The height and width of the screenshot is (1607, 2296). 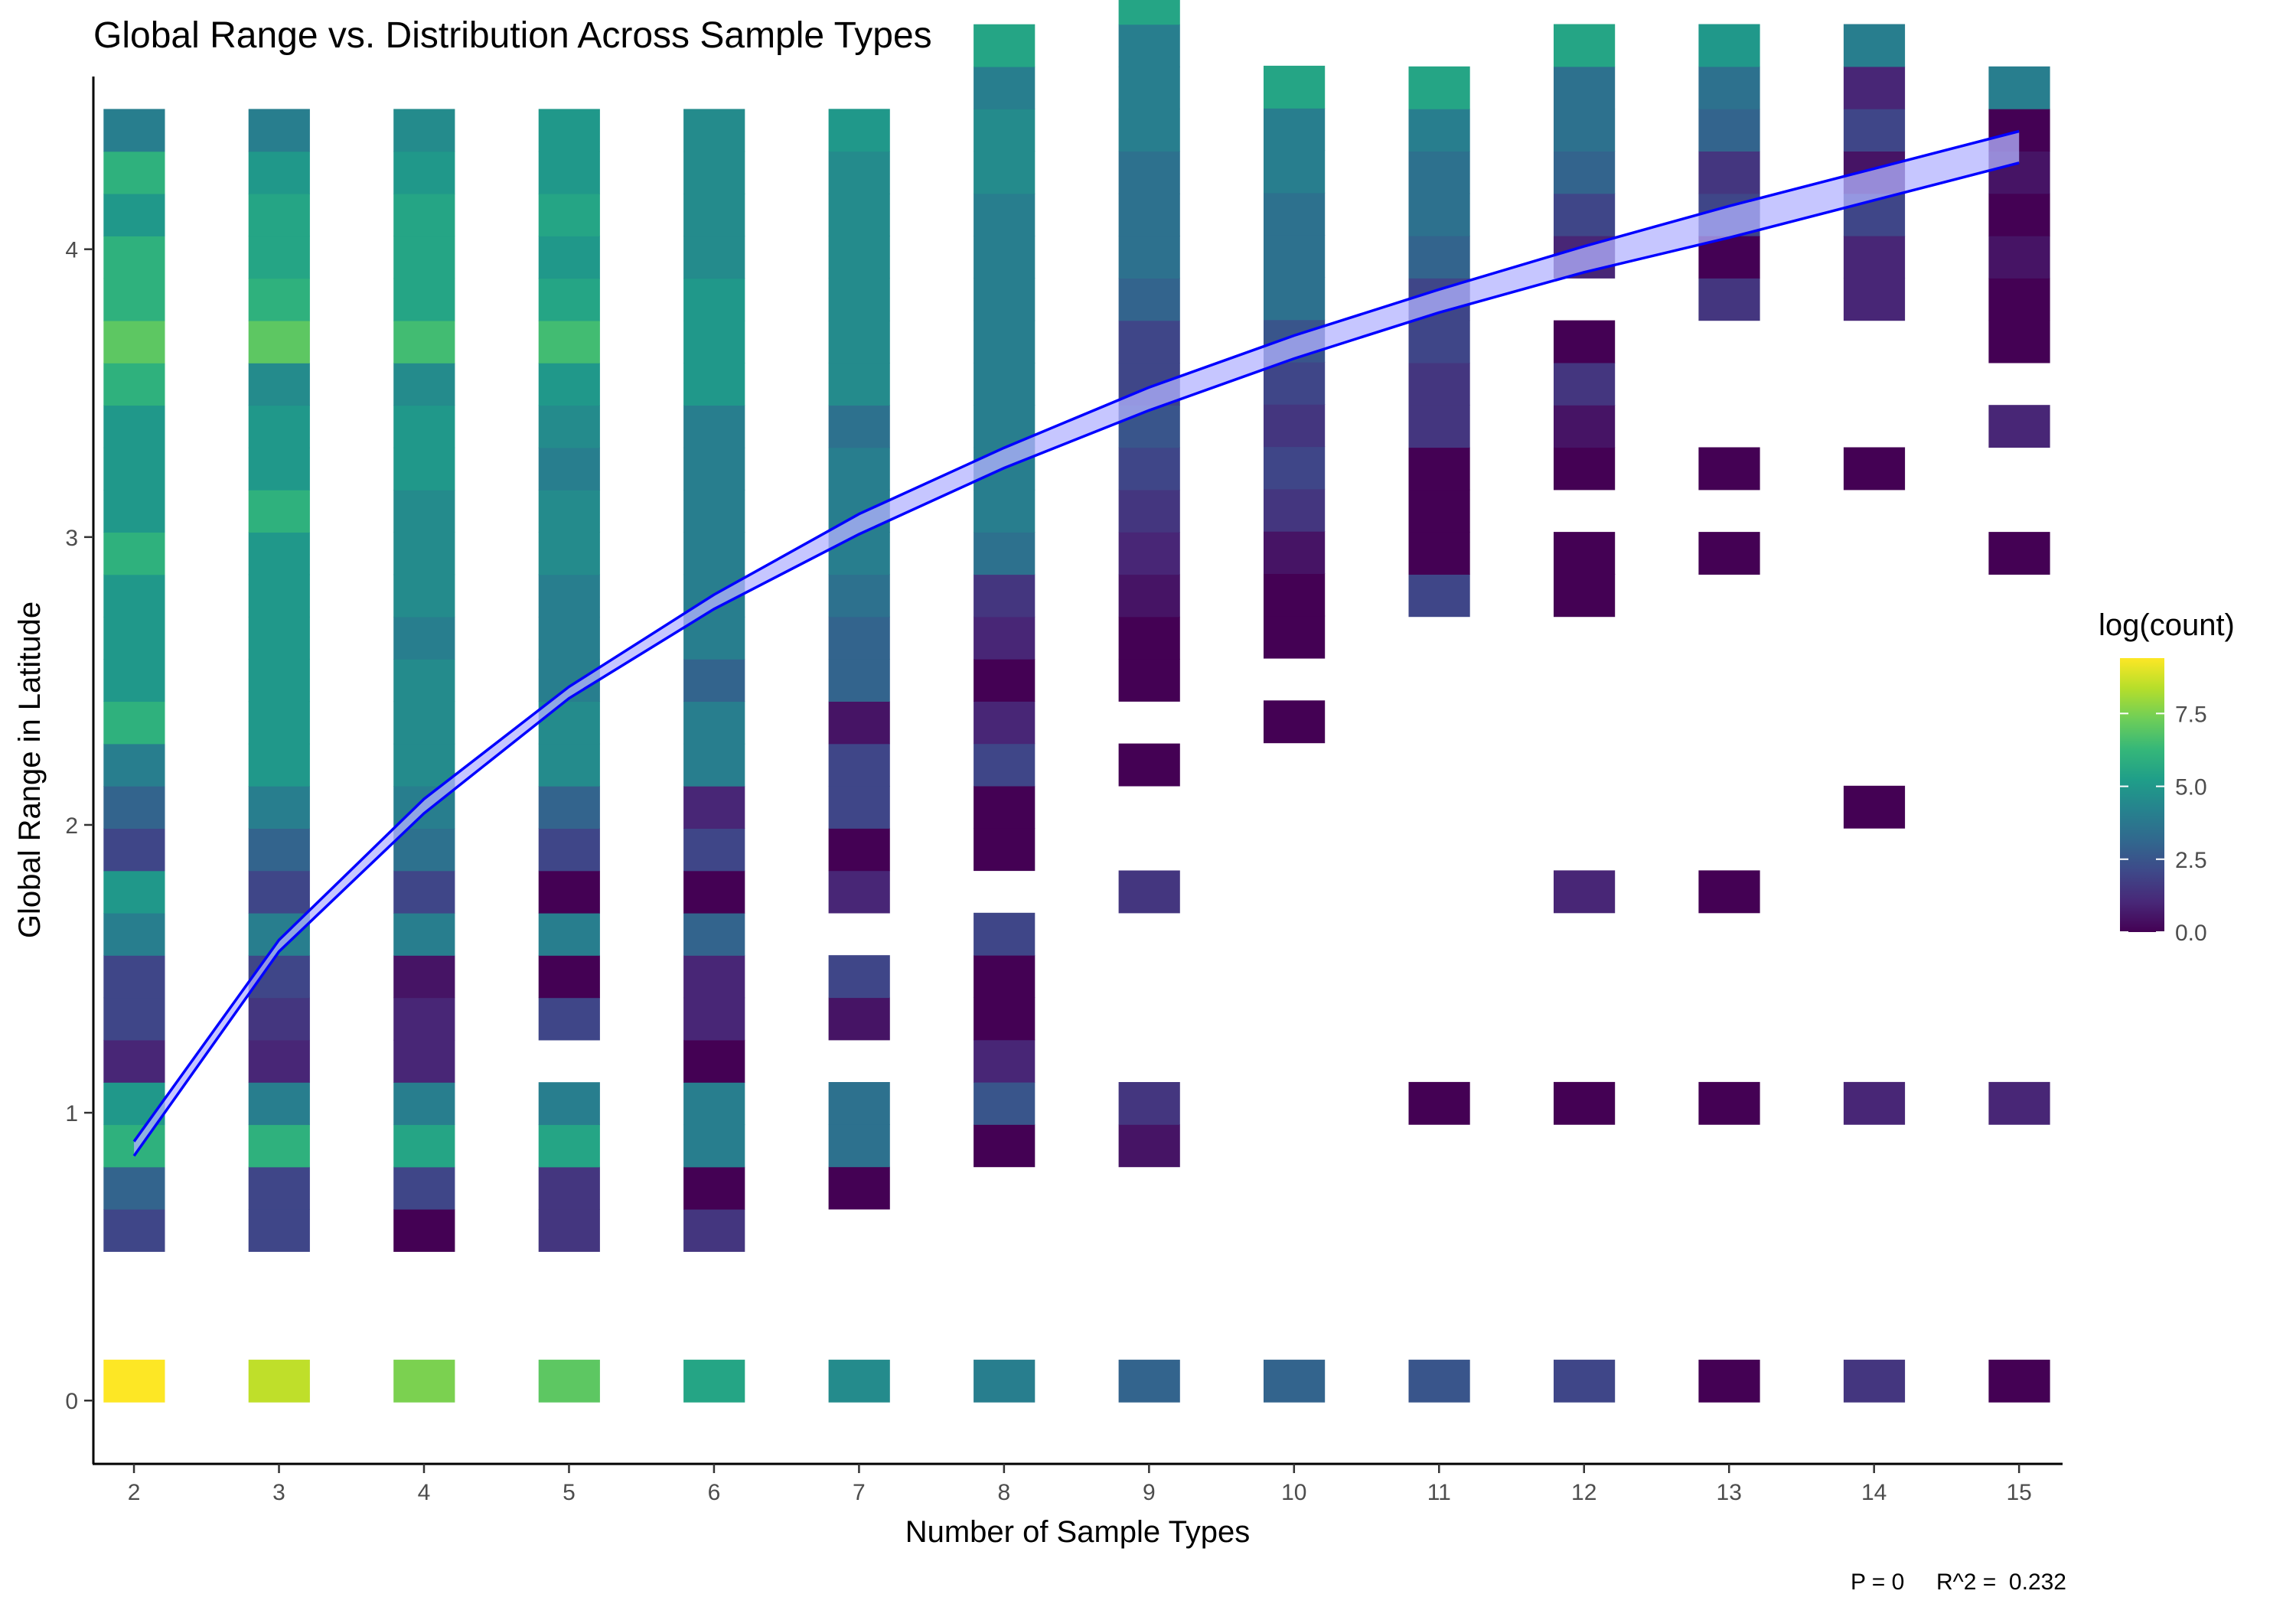 What do you see at coordinates (1293, 1492) in the screenshot?
I see `x-tick-label: 10` at bounding box center [1293, 1492].